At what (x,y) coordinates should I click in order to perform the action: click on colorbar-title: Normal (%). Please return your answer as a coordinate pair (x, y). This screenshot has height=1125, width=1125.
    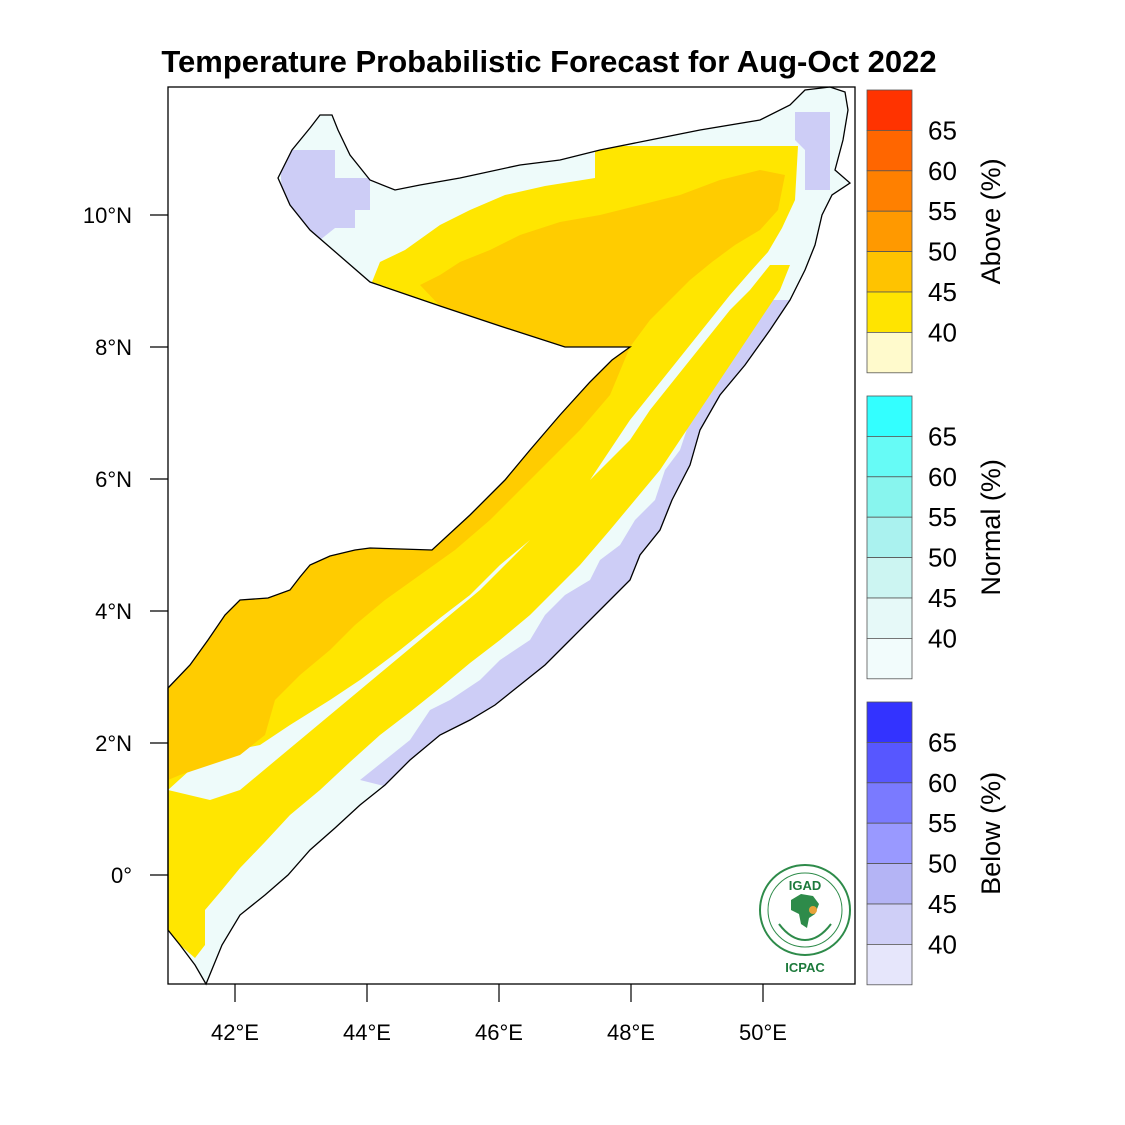
    Looking at the image, I should click on (991, 527).